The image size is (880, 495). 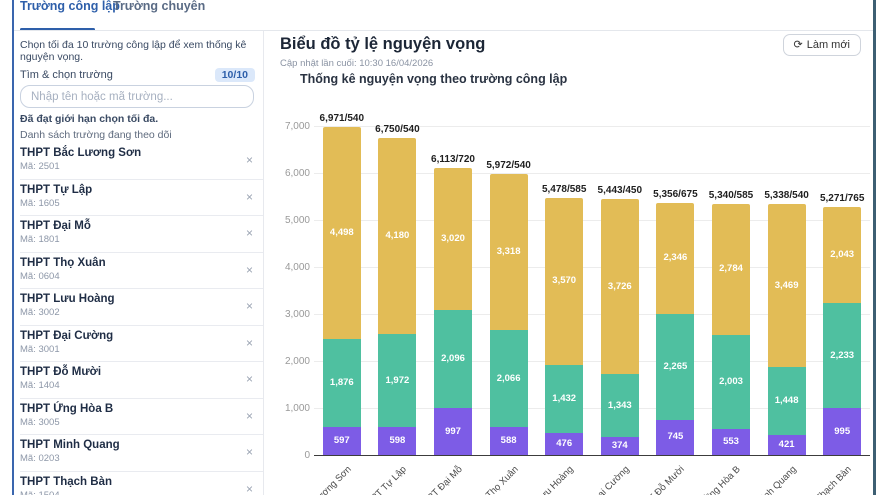 What do you see at coordinates (234, 74) in the screenshot?
I see `selection-count-badge: 10/10` at bounding box center [234, 74].